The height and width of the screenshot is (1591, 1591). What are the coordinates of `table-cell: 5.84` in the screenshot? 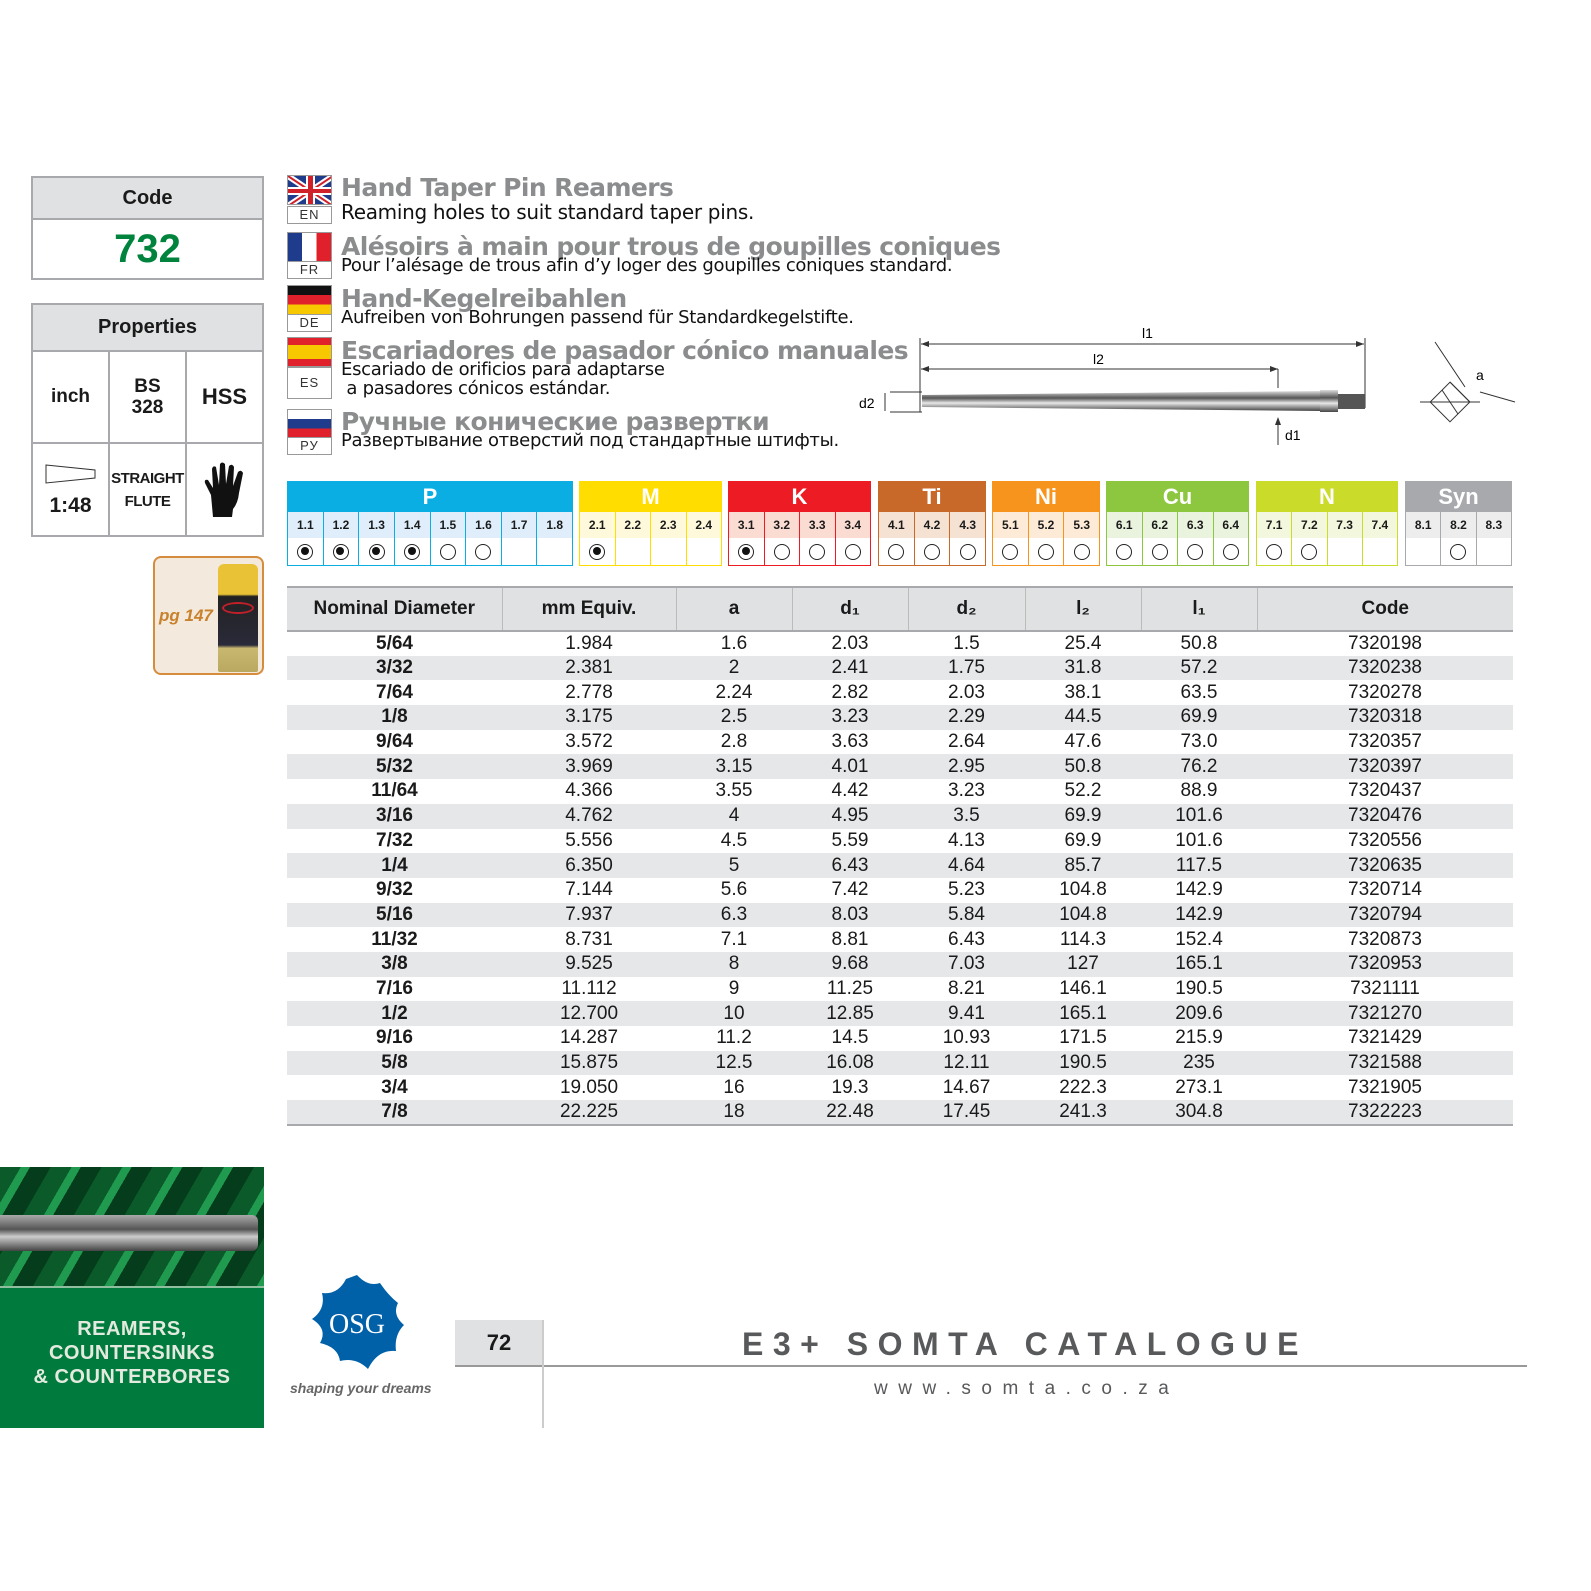 It's located at (966, 915).